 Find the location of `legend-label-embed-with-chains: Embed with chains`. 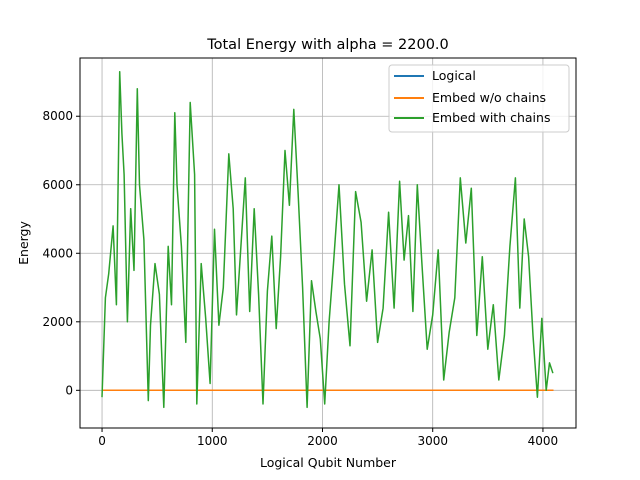

legend-label-embed-with-chains: Embed with chains is located at coordinates (491, 117).